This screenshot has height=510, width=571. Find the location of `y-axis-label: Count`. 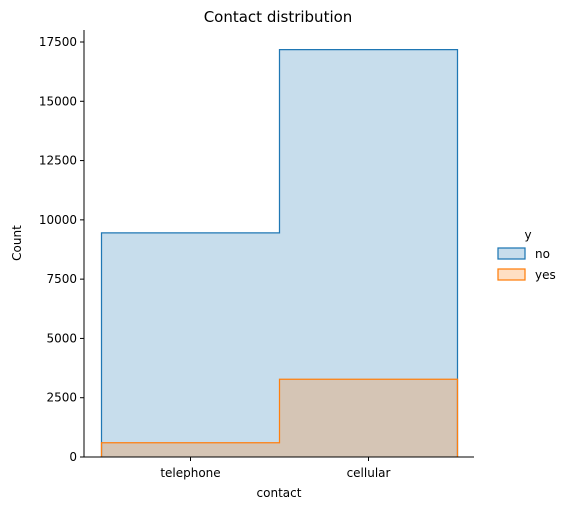

y-axis-label: Count is located at coordinates (17, 243).